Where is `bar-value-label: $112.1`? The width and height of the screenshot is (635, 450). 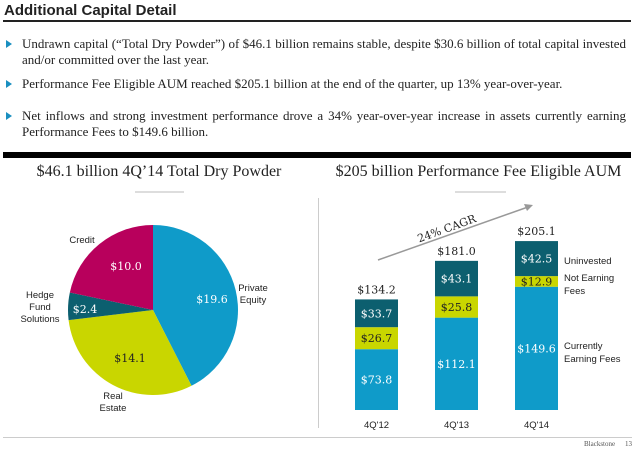 bar-value-label: $112.1 is located at coordinates (456, 364).